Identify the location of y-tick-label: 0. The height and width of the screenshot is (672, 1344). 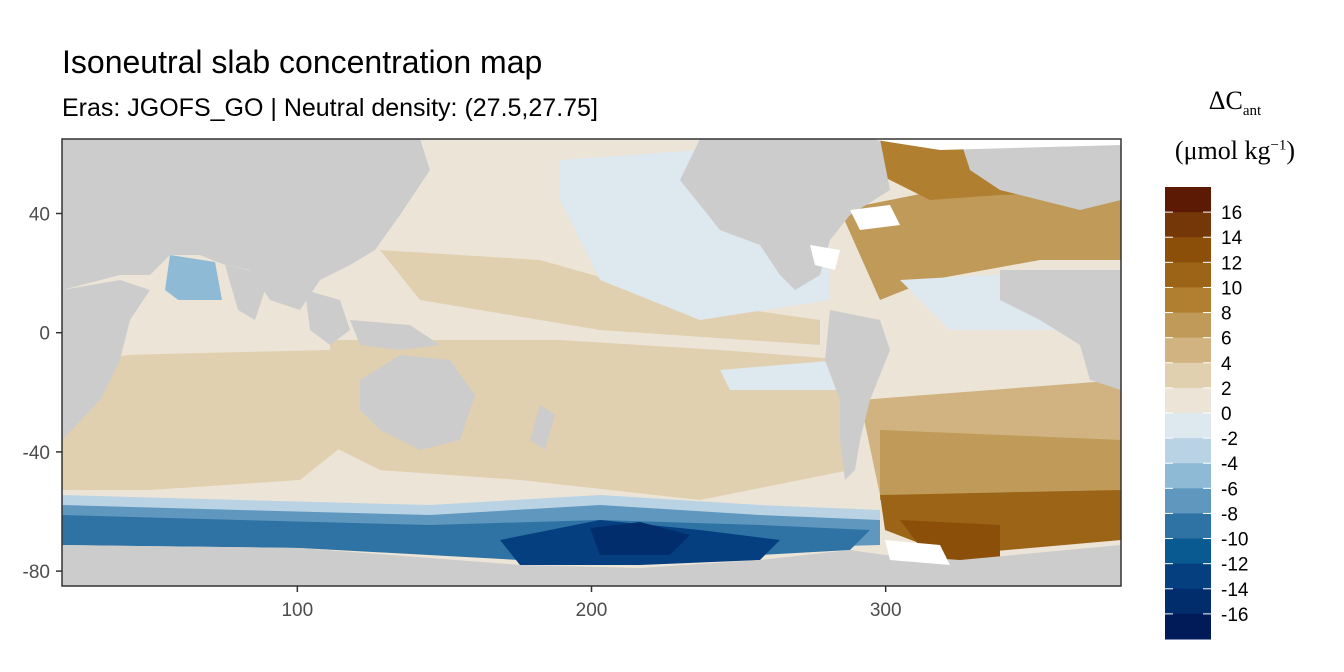
(44, 334).